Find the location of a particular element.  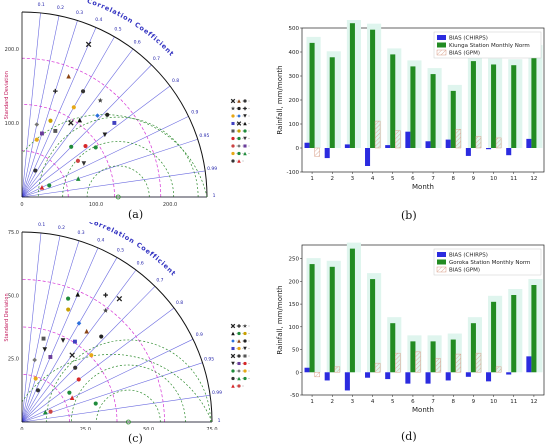

y-axis-label: Standard Deviation is located at coordinates (7, 95).